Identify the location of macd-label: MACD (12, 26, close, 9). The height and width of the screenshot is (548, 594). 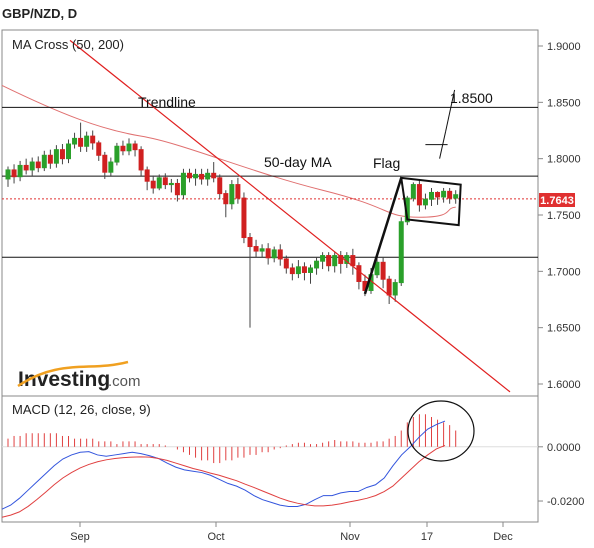
(81, 409).